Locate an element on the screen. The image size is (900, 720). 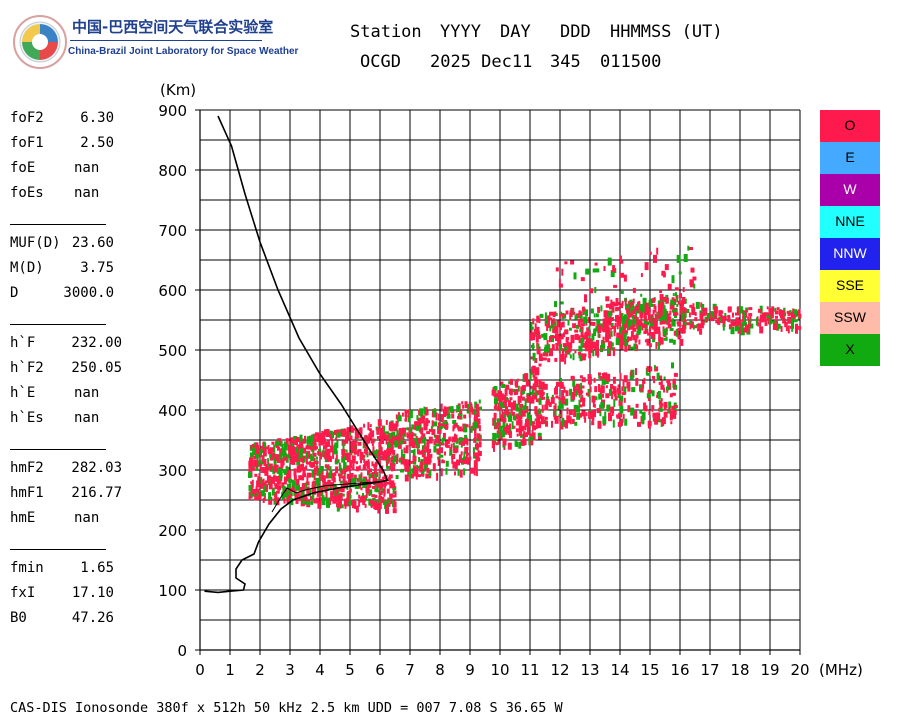
y-tick-label: 200 is located at coordinates (172, 531).